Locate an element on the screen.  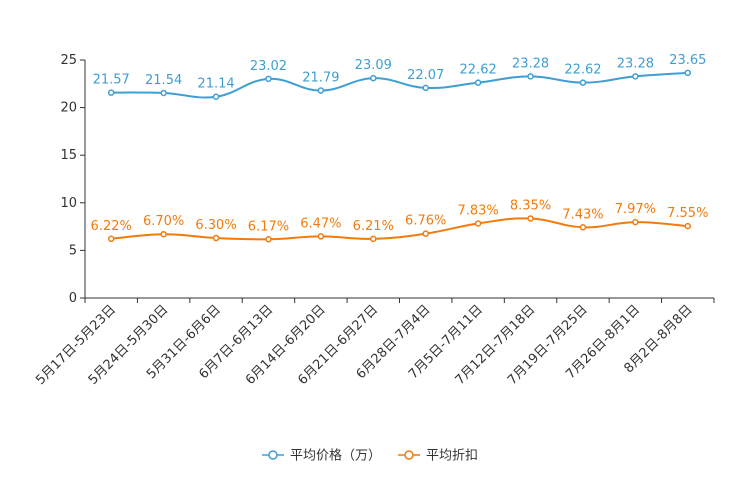
data-label: 6.21% is located at coordinates (373, 226).